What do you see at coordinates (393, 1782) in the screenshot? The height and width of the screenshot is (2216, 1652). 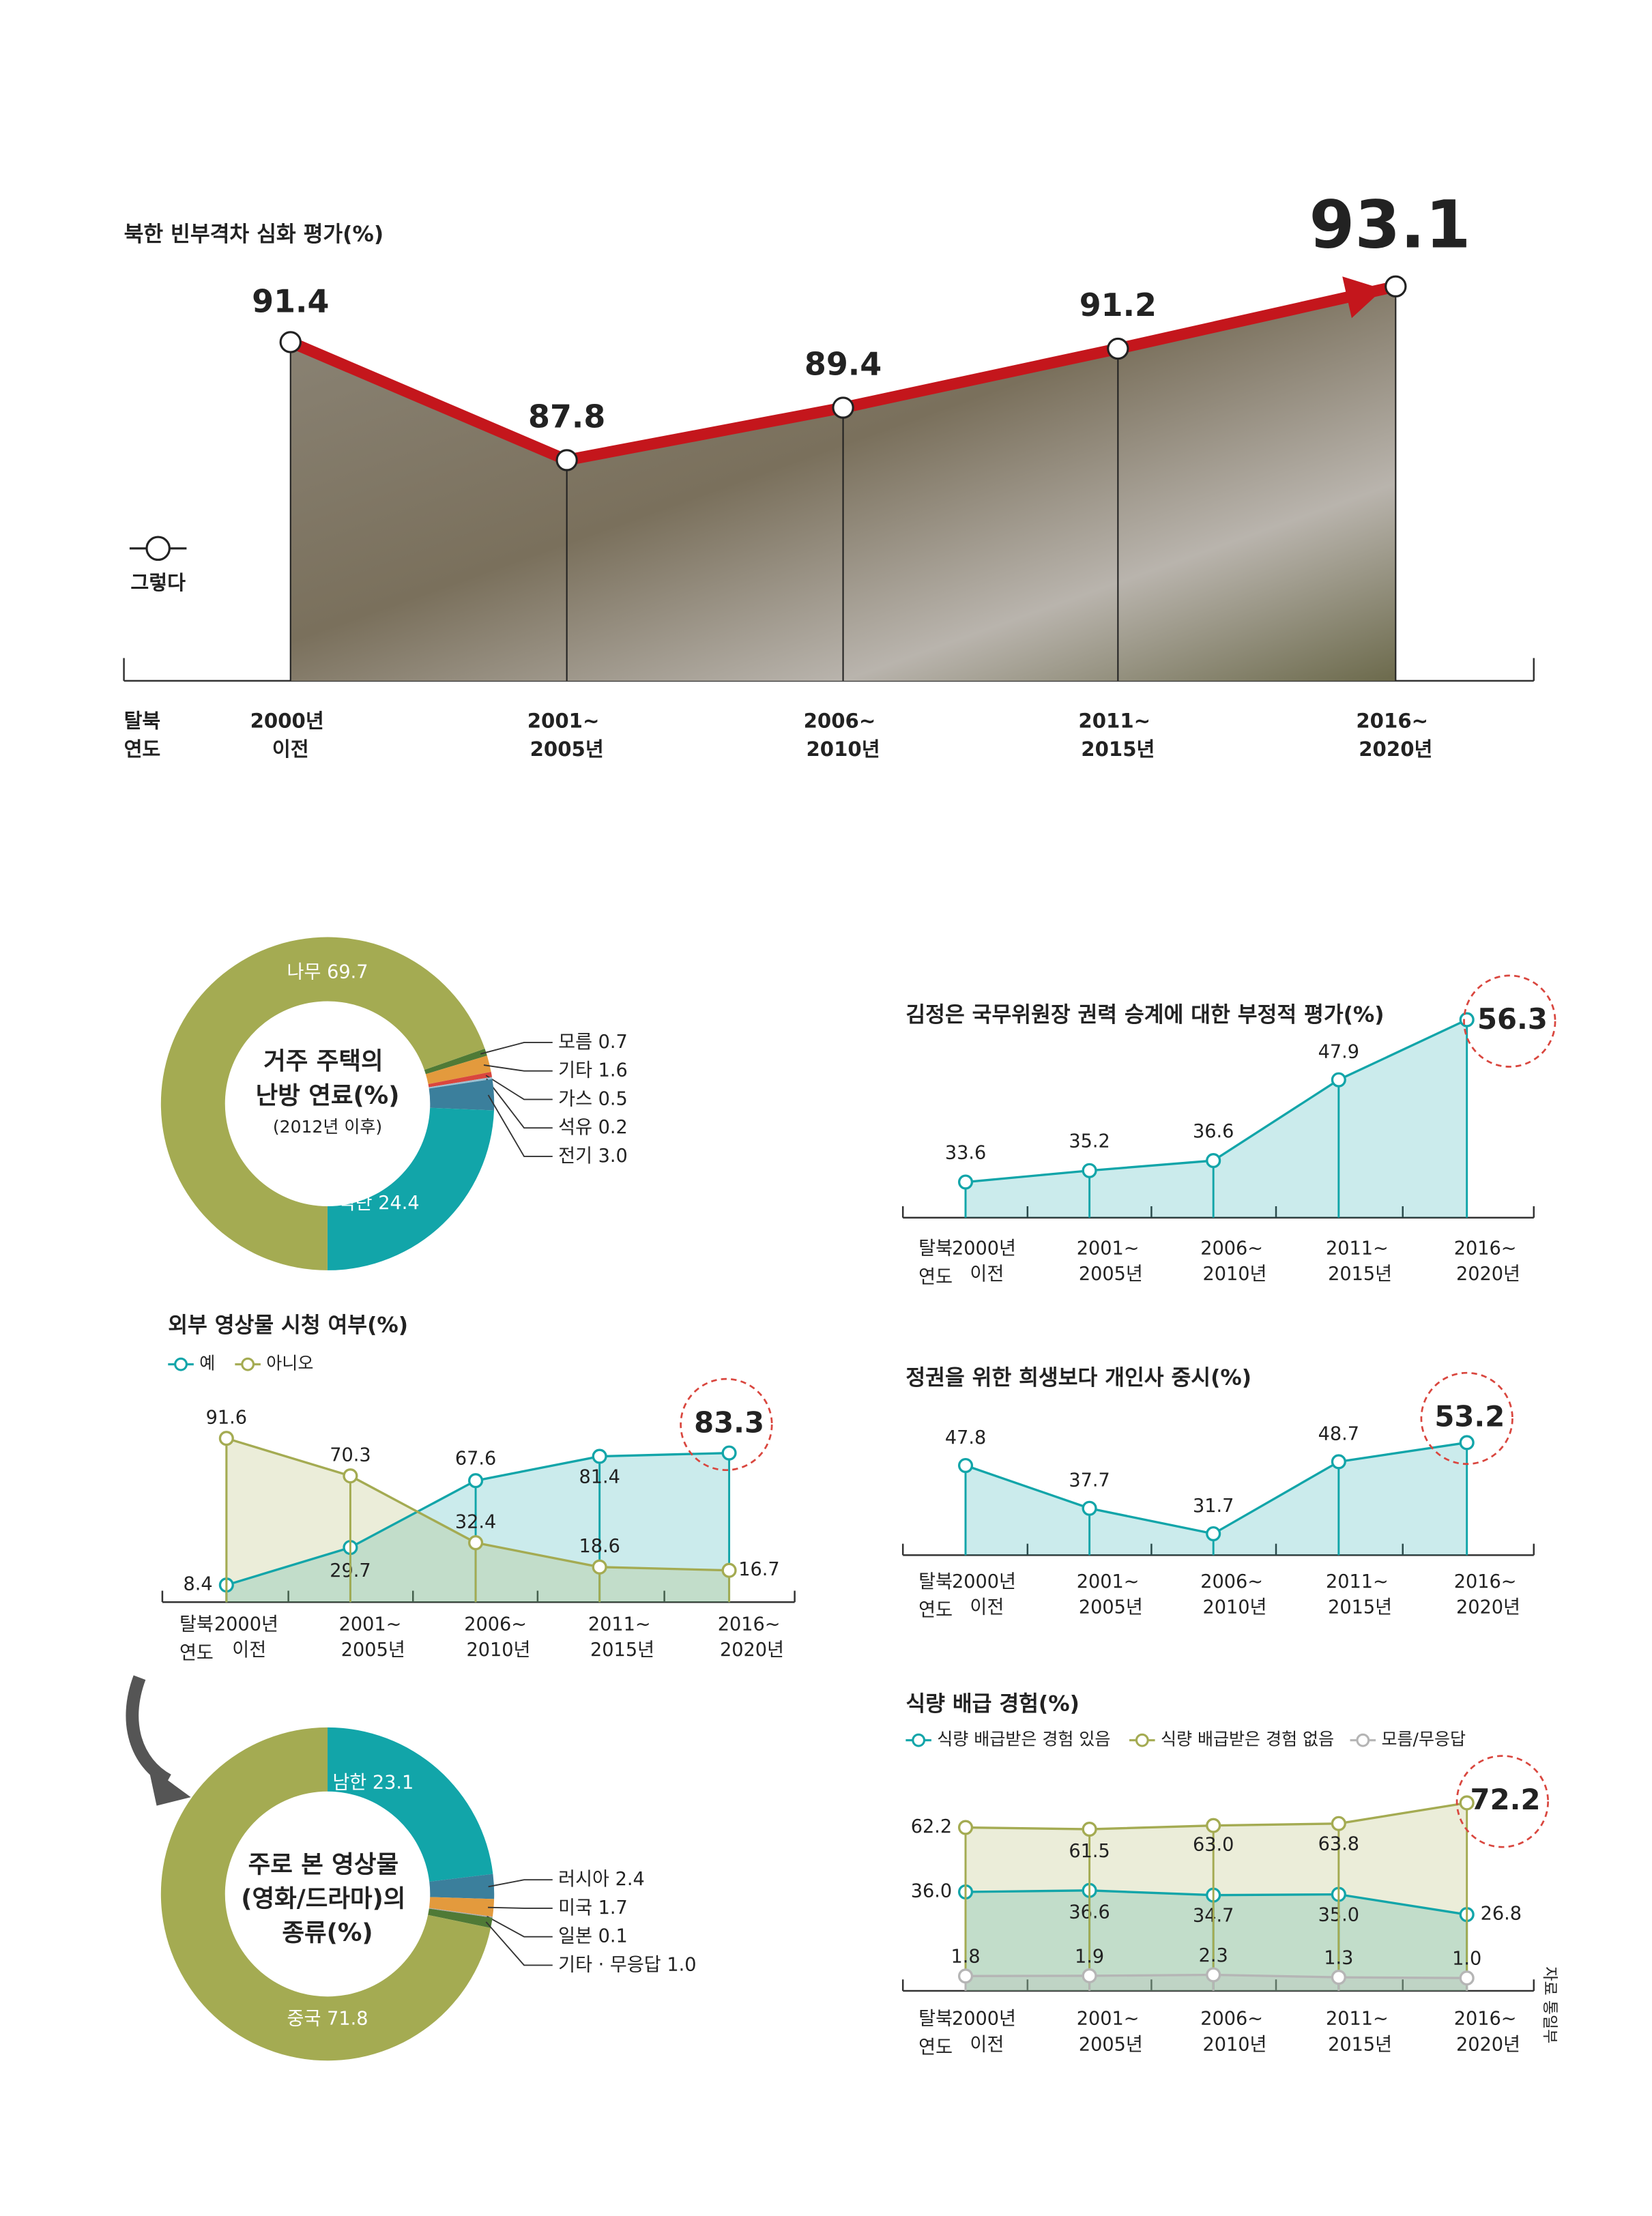 I see `label-part: 23.1` at bounding box center [393, 1782].